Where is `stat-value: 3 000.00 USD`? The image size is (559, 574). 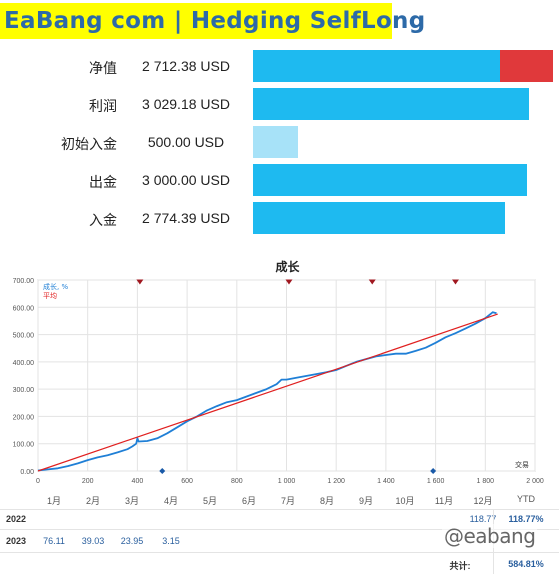 stat-value: 3 000.00 USD is located at coordinates (186, 180).